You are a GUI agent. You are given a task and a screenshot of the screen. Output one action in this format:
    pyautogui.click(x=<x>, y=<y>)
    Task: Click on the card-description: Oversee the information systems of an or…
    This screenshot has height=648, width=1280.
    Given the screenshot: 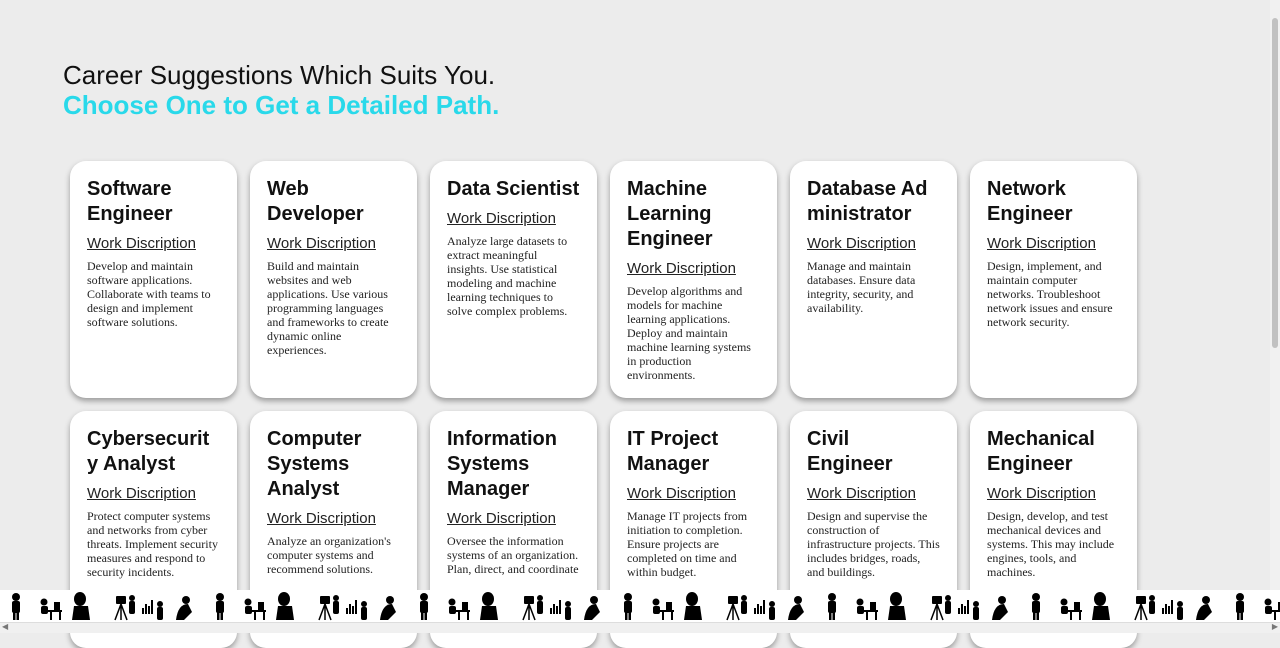 What is the action you would take?
    pyautogui.click(x=513, y=555)
    